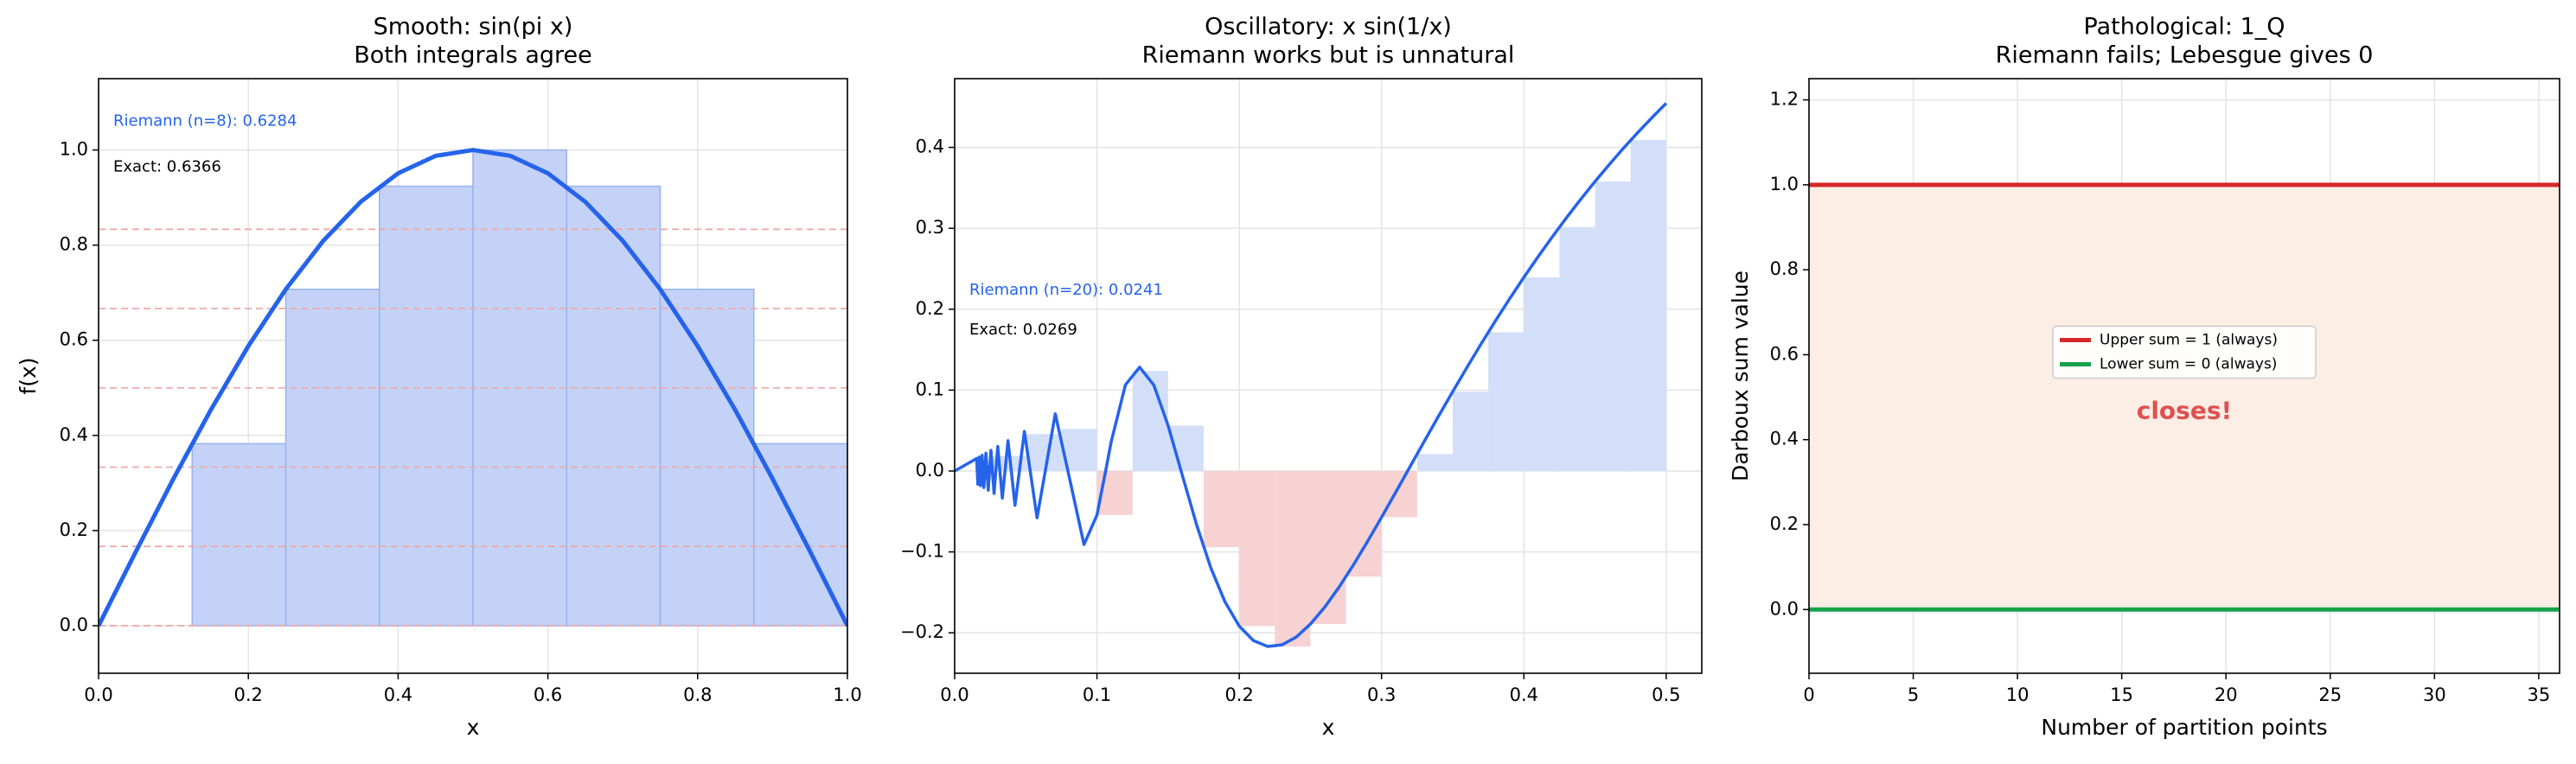  What do you see at coordinates (1328, 56) in the screenshot?
I see `chart-subtitle: Riemann works but is unnatural` at bounding box center [1328, 56].